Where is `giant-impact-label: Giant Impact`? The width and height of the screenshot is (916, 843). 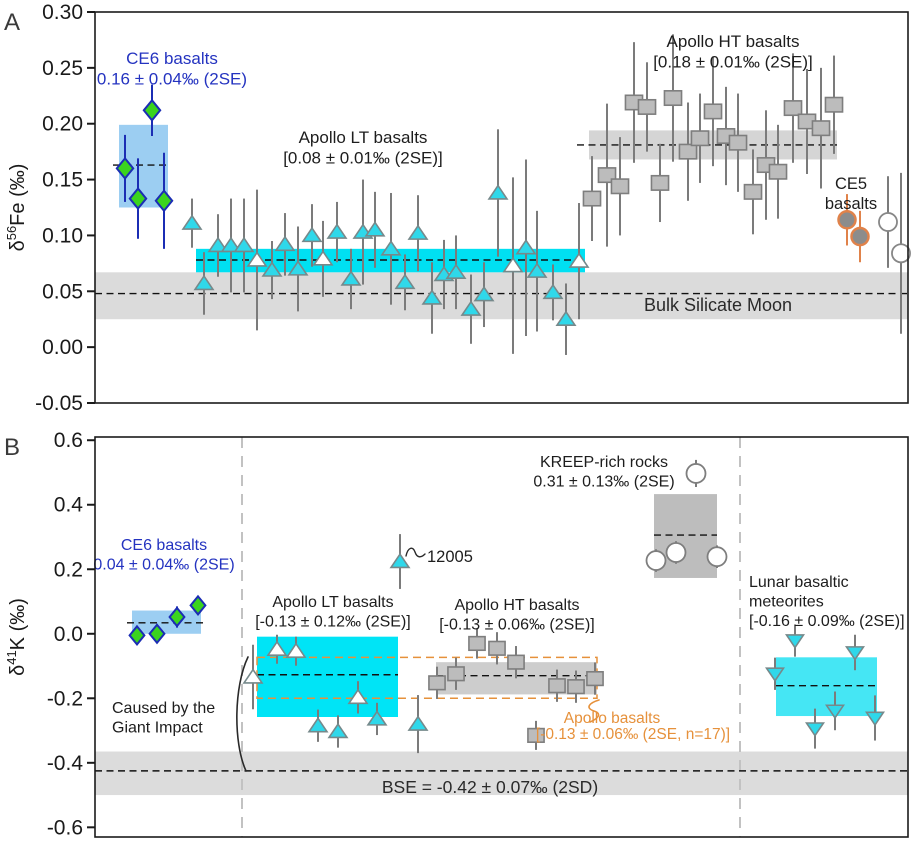 giant-impact-label: Giant Impact is located at coordinates (157, 728).